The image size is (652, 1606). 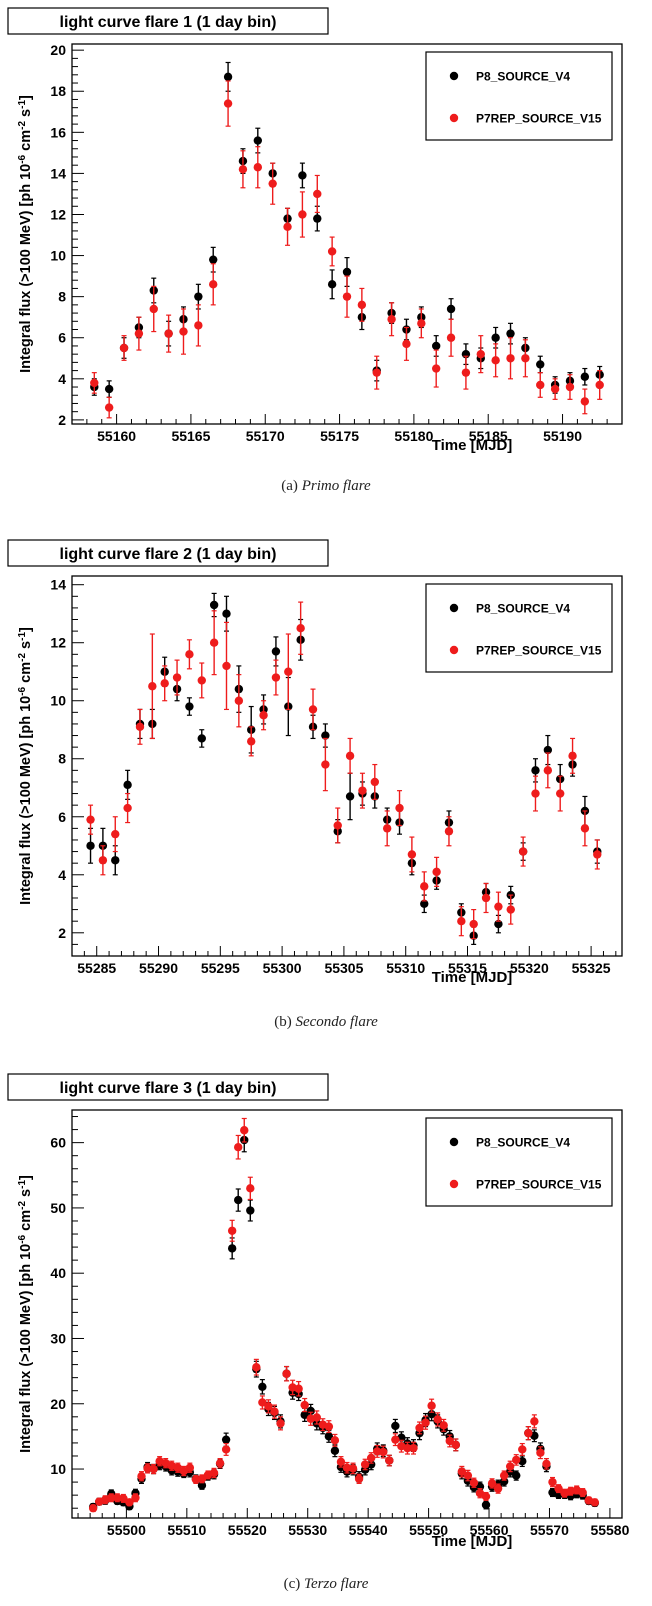 What do you see at coordinates (62, 759) in the screenshot?
I see `y-tick-label: 8` at bounding box center [62, 759].